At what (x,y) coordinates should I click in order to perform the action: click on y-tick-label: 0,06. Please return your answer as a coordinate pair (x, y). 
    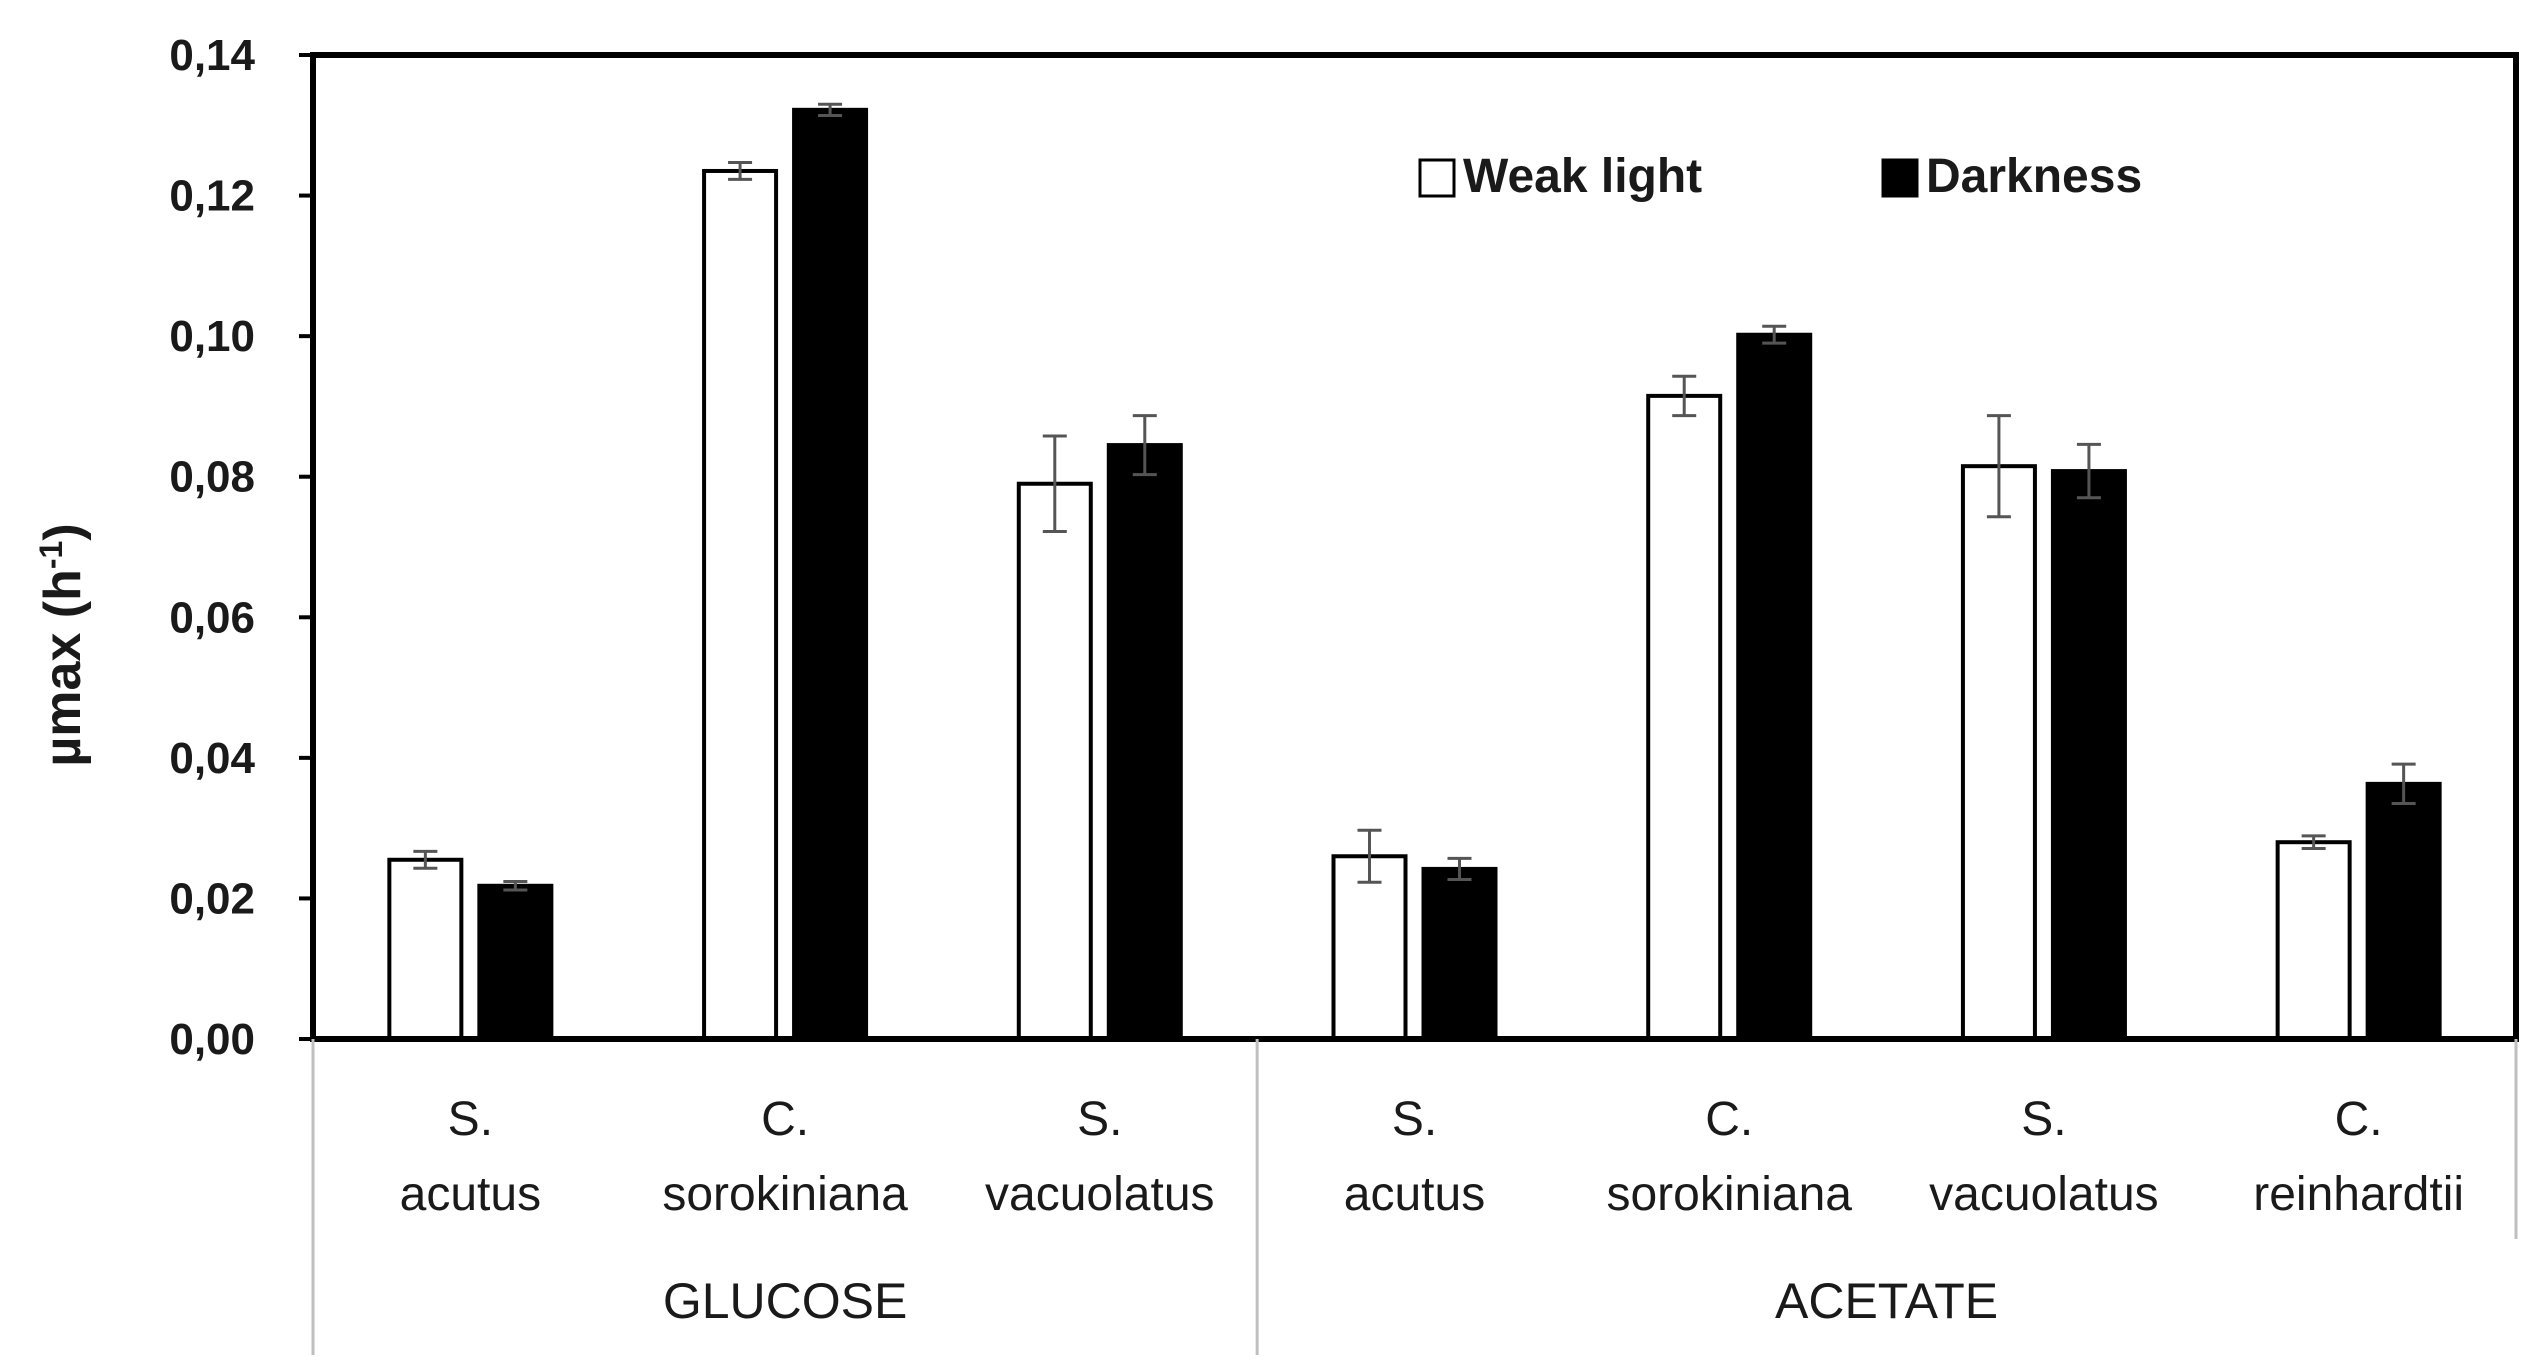
    Looking at the image, I should click on (212, 617).